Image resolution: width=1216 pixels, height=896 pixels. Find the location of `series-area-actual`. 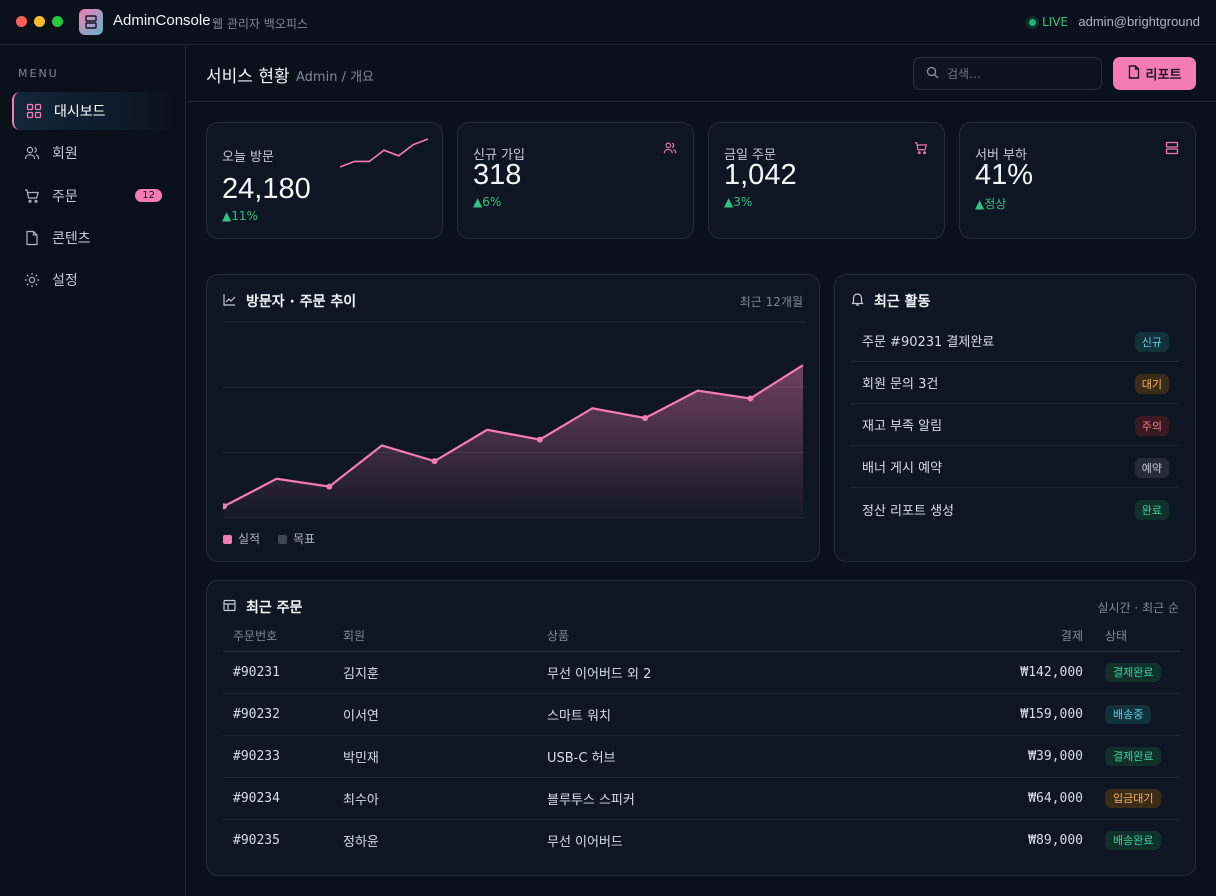

series-area-actual is located at coordinates (513, 441).